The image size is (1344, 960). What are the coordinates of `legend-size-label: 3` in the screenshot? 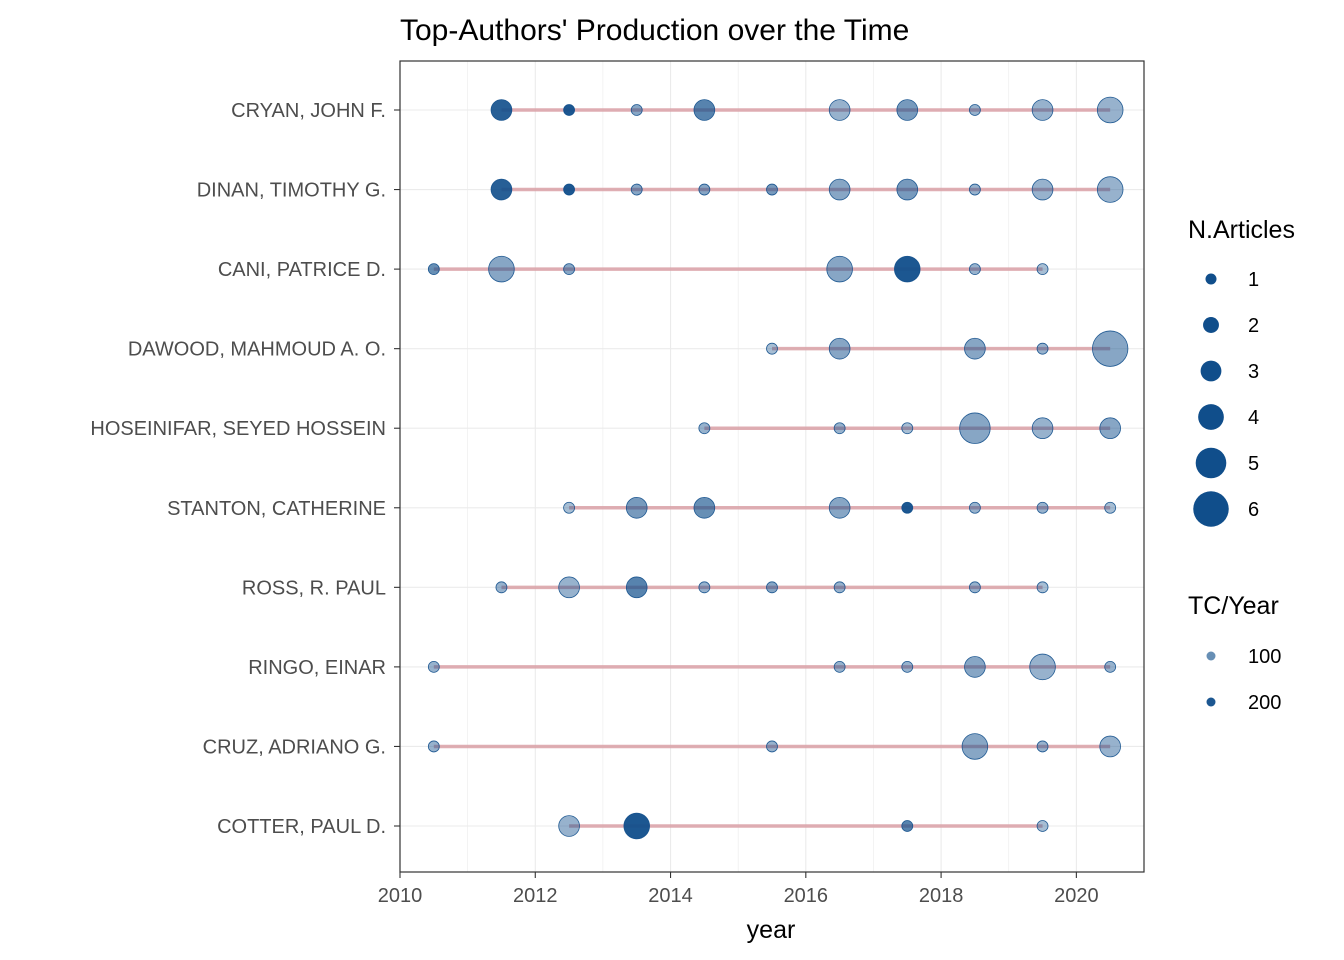 It's located at (1253, 372).